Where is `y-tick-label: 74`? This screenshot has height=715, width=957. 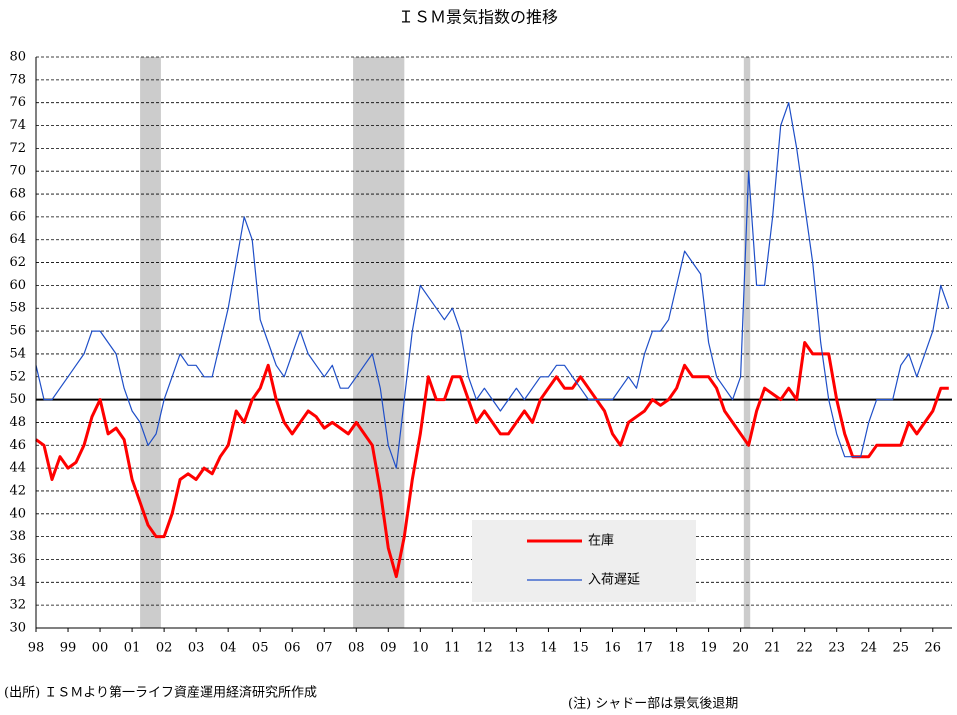
y-tick-label: 74 is located at coordinates (17, 125).